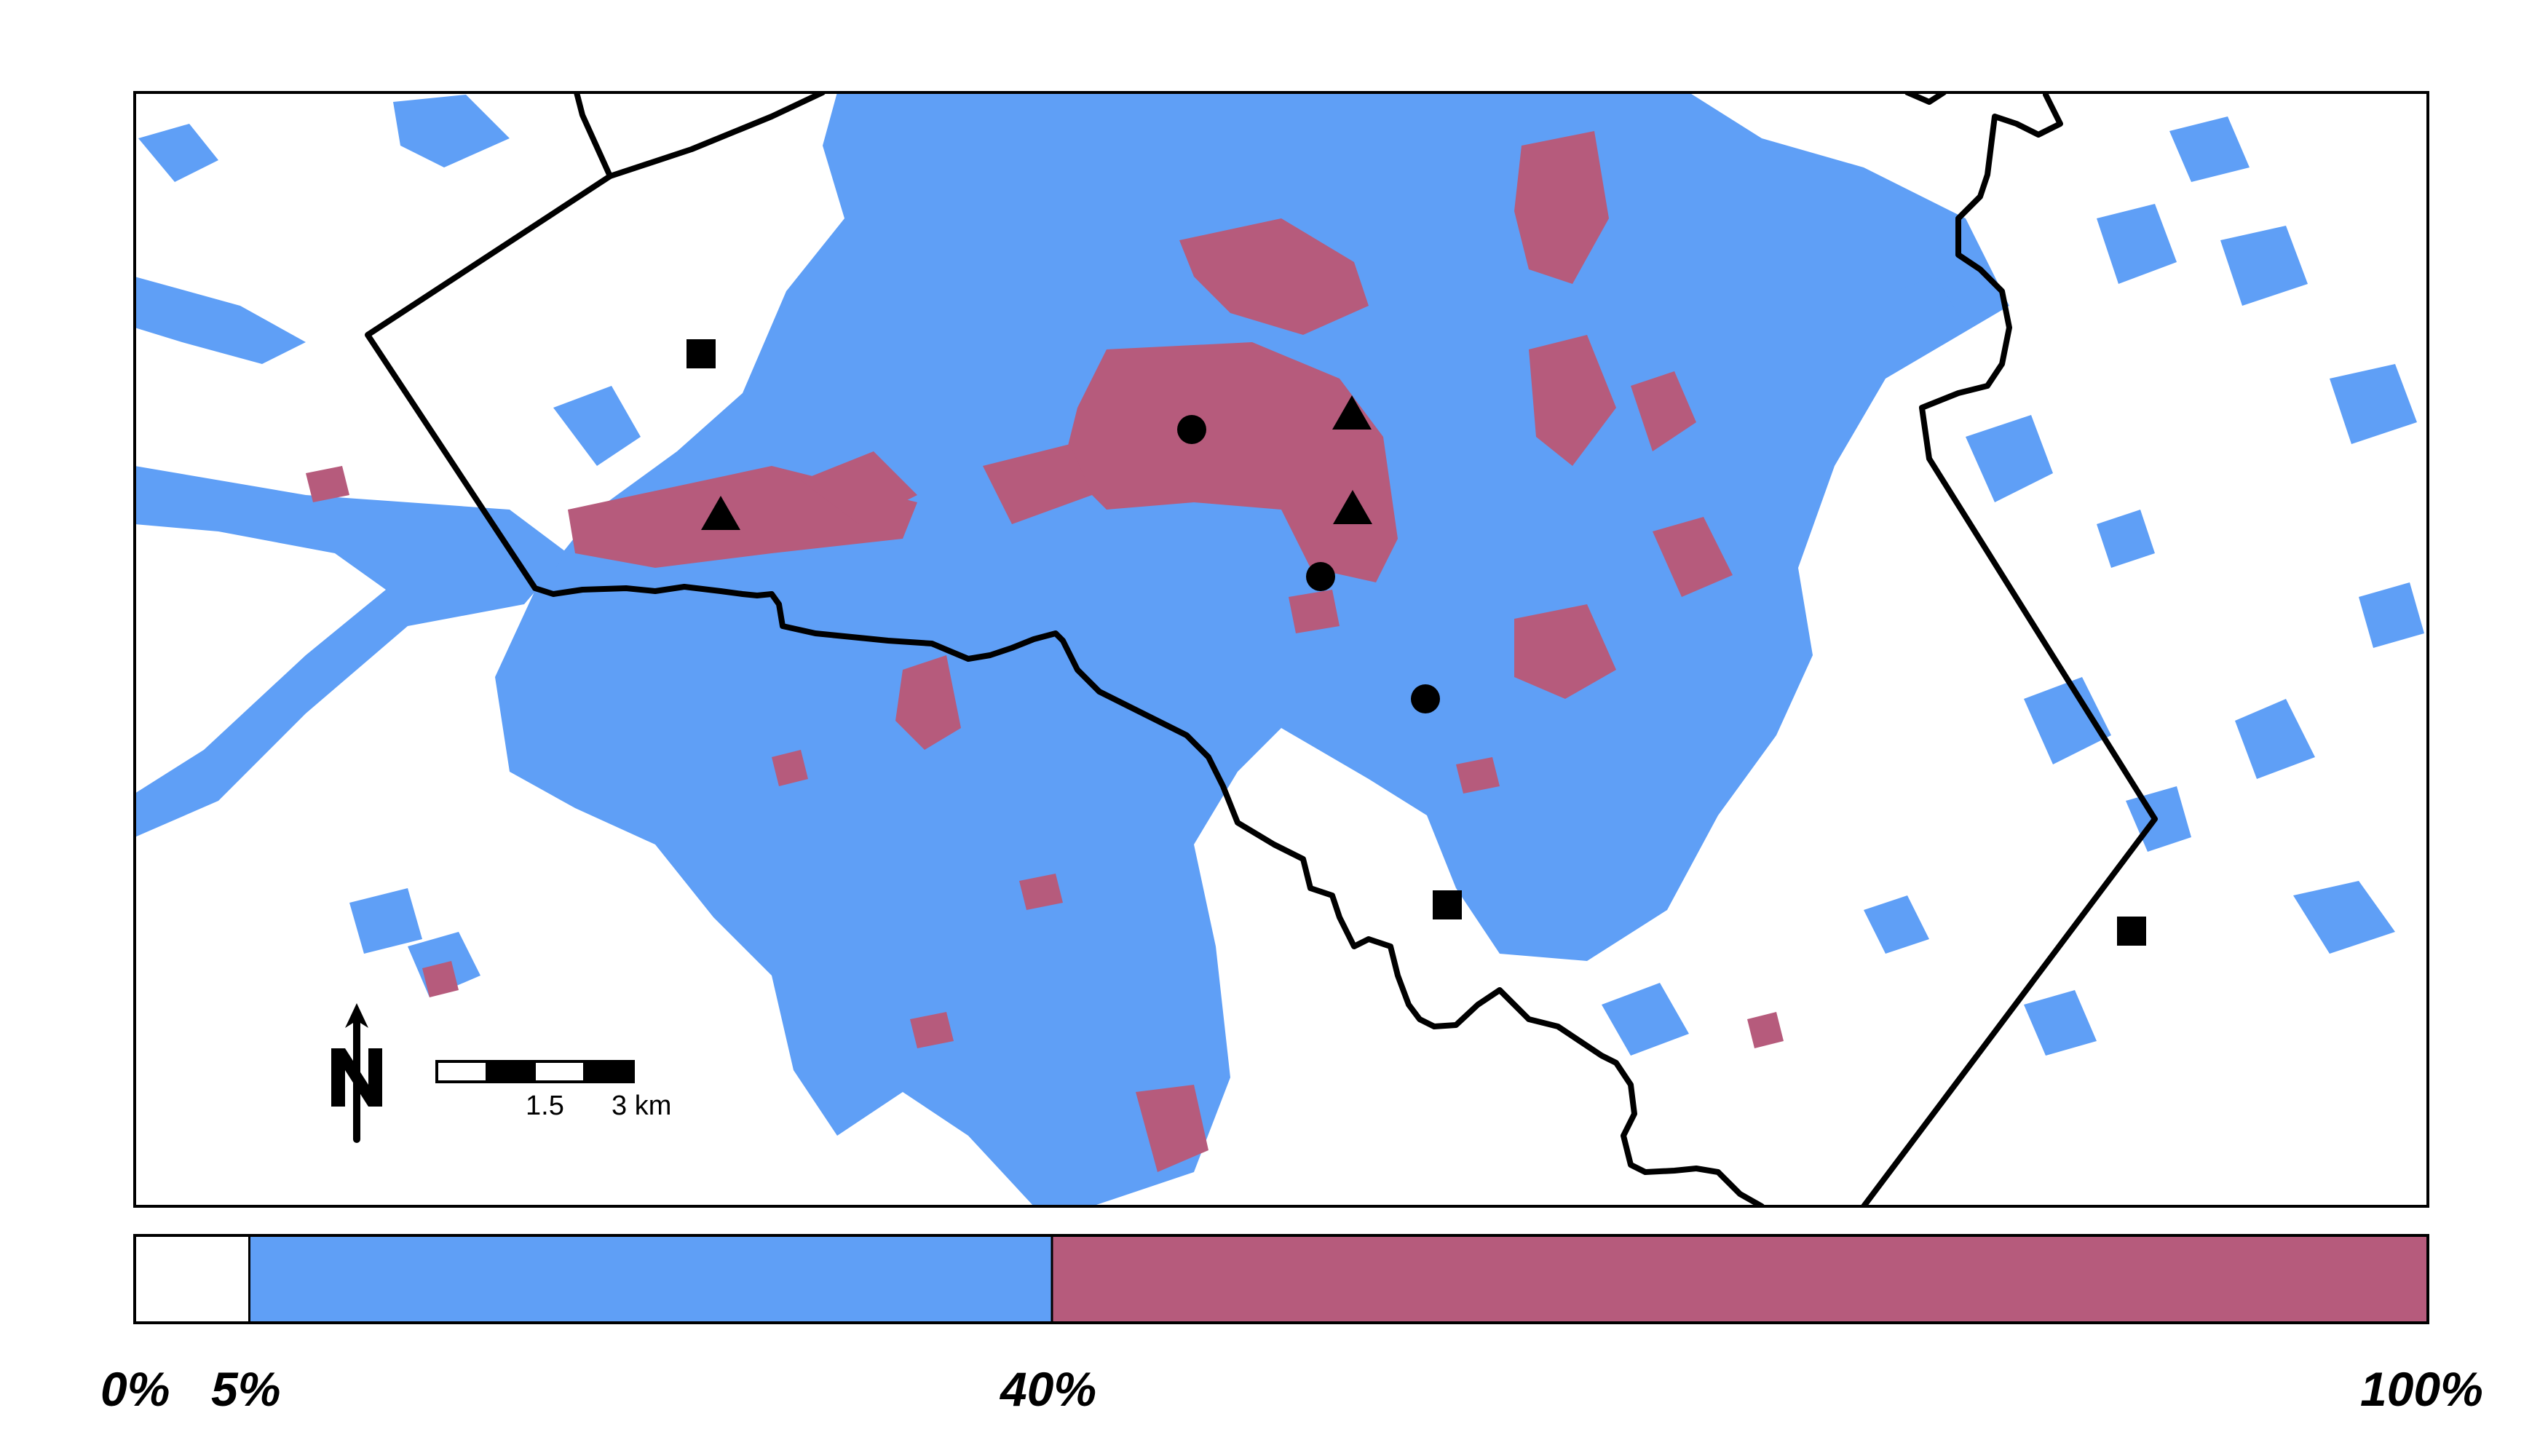  Describe the element at coordinates (246, 1389) in the screenshot. I see `legend-tick-label: 5%` at that location.